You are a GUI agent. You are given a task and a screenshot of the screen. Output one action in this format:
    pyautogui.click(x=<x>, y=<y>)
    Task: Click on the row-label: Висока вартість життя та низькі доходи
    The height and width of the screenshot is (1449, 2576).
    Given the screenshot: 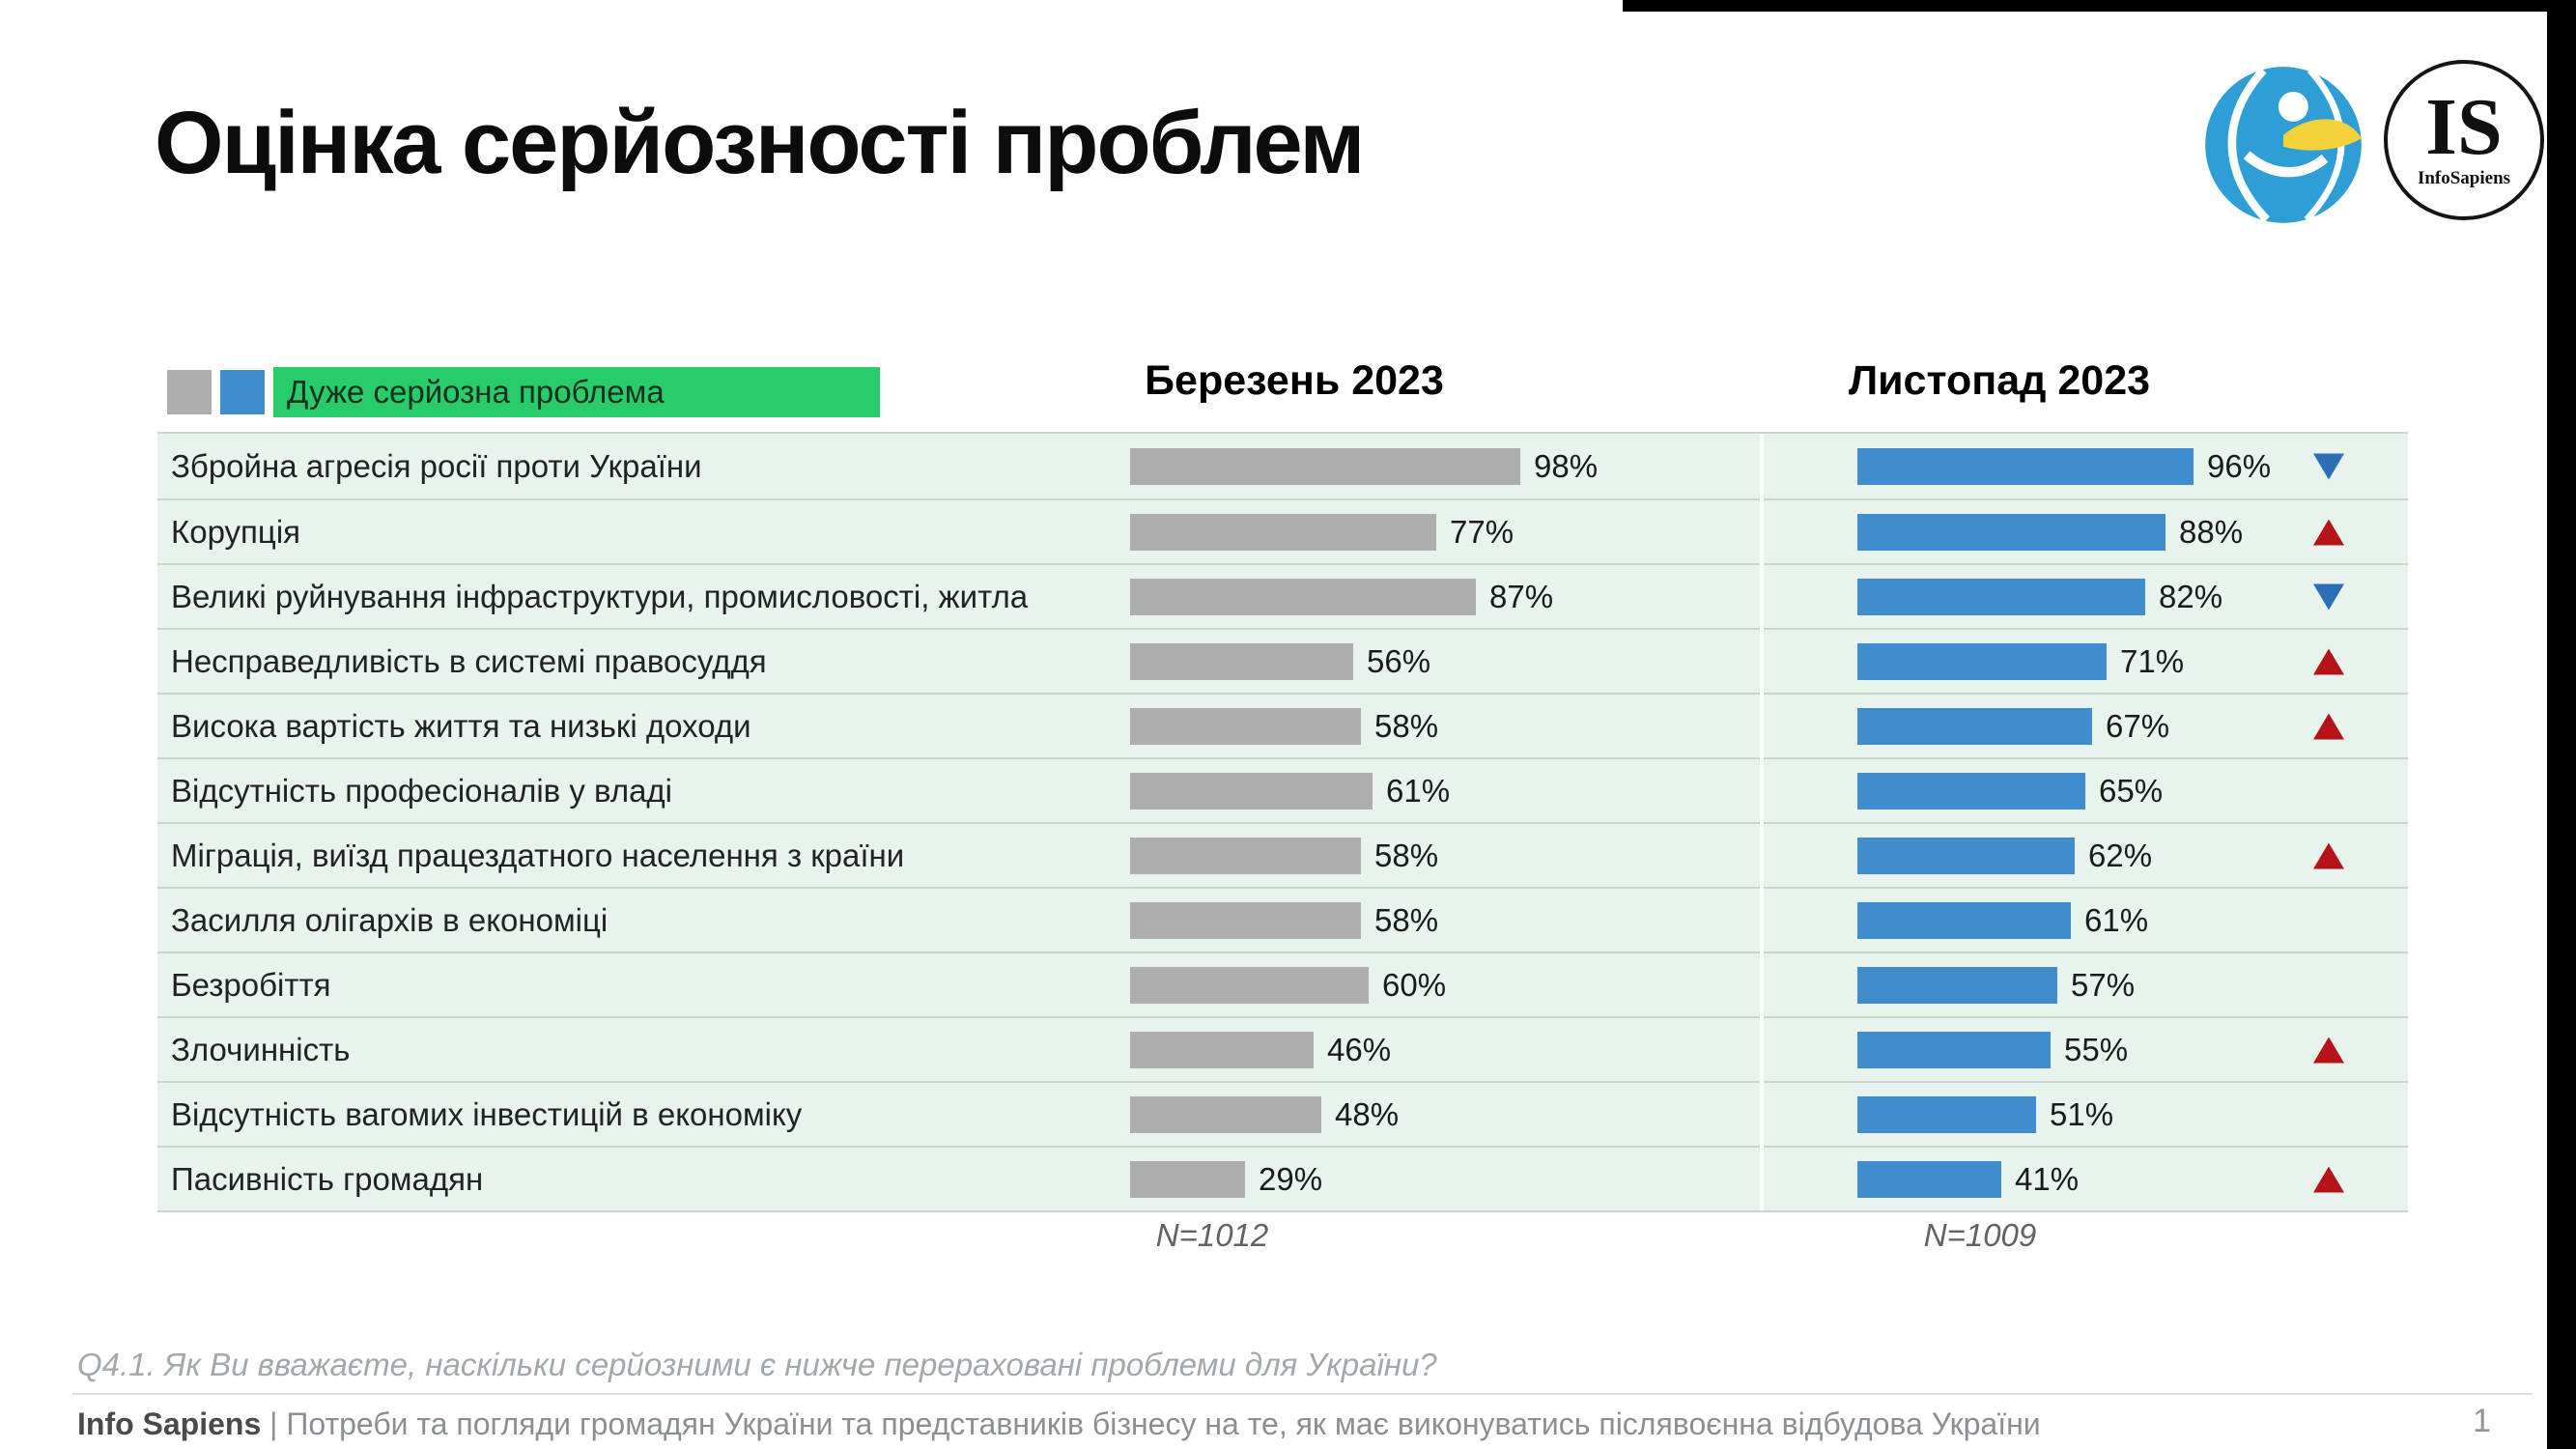 What is the action you would take?
    pyautogui.click(x=461, y=725)
    